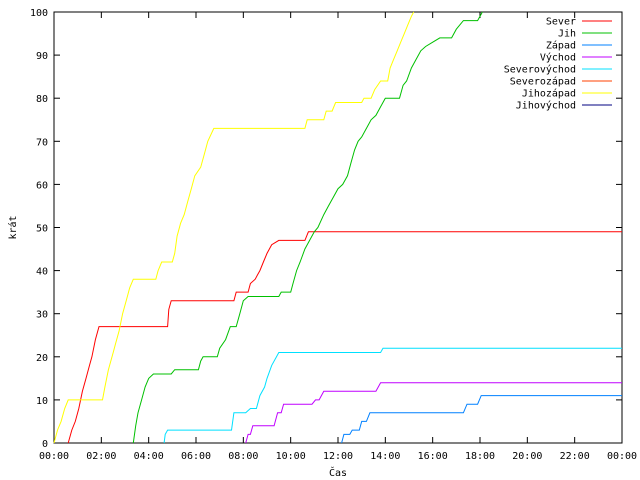 This screenshot has height=480, width=640. I want to click on x-tick-label: 14:00, so click(385, 456).